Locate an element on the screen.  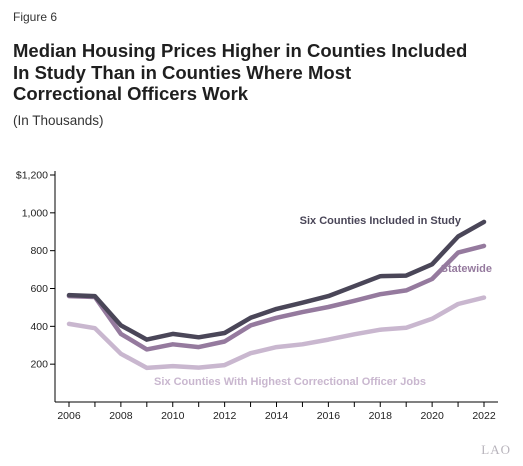
series-label-study: Six Counties Included in Study is located at coordinates (381, 221).